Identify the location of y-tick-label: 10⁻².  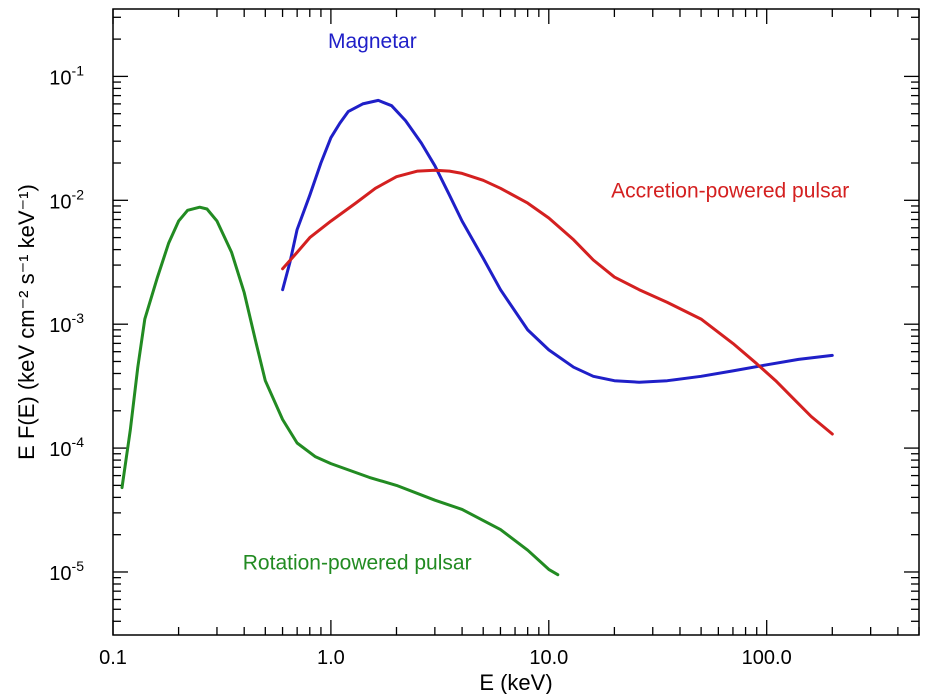
(66, 199).